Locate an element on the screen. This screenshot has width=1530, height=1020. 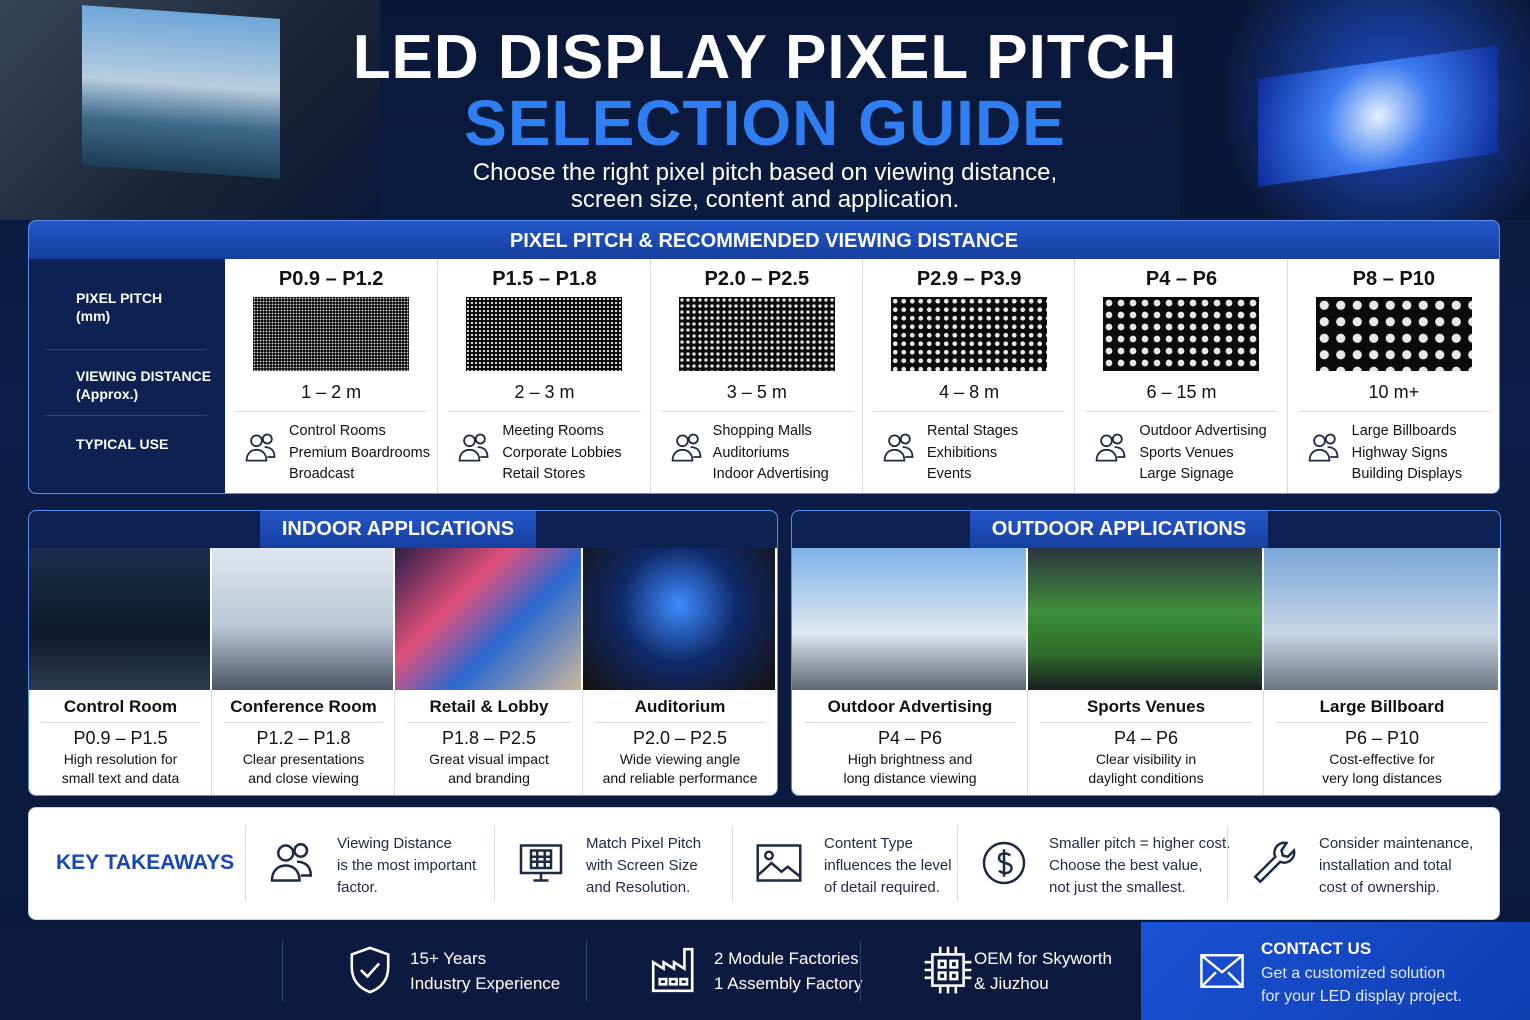
application-name: Retail & Lobby is located at coordinates (489, 706).